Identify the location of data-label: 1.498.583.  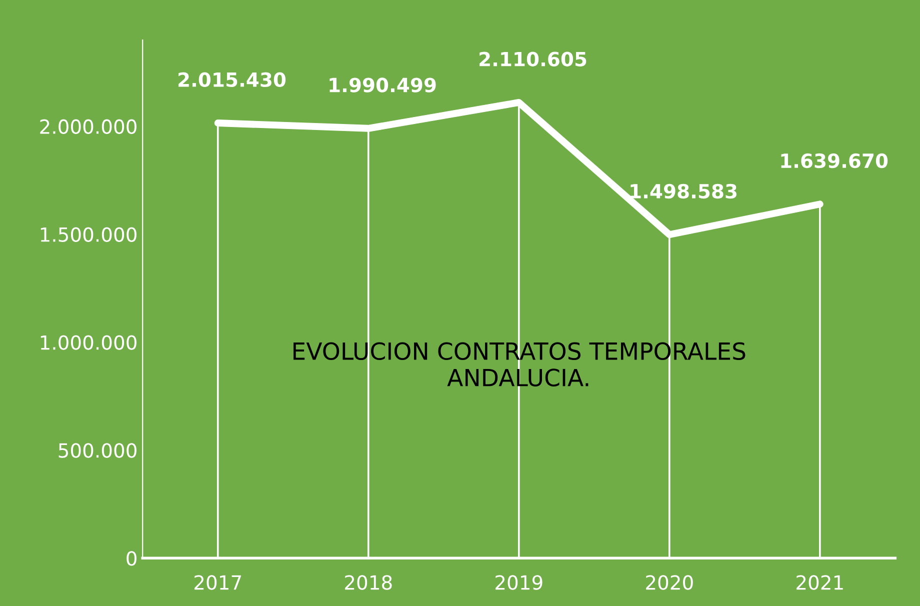
(683, 191).